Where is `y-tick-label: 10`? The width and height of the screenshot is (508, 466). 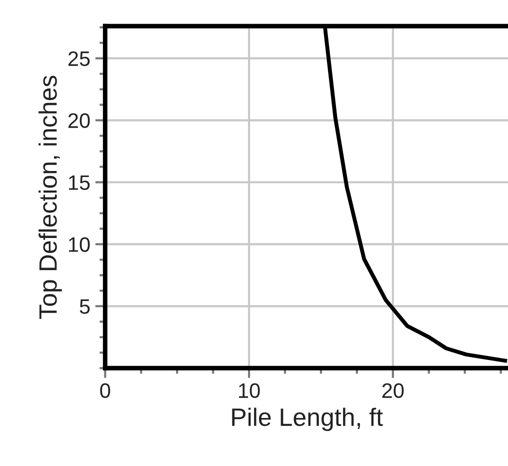
y-tick-label: 10 is located at coordinates (79, 244).